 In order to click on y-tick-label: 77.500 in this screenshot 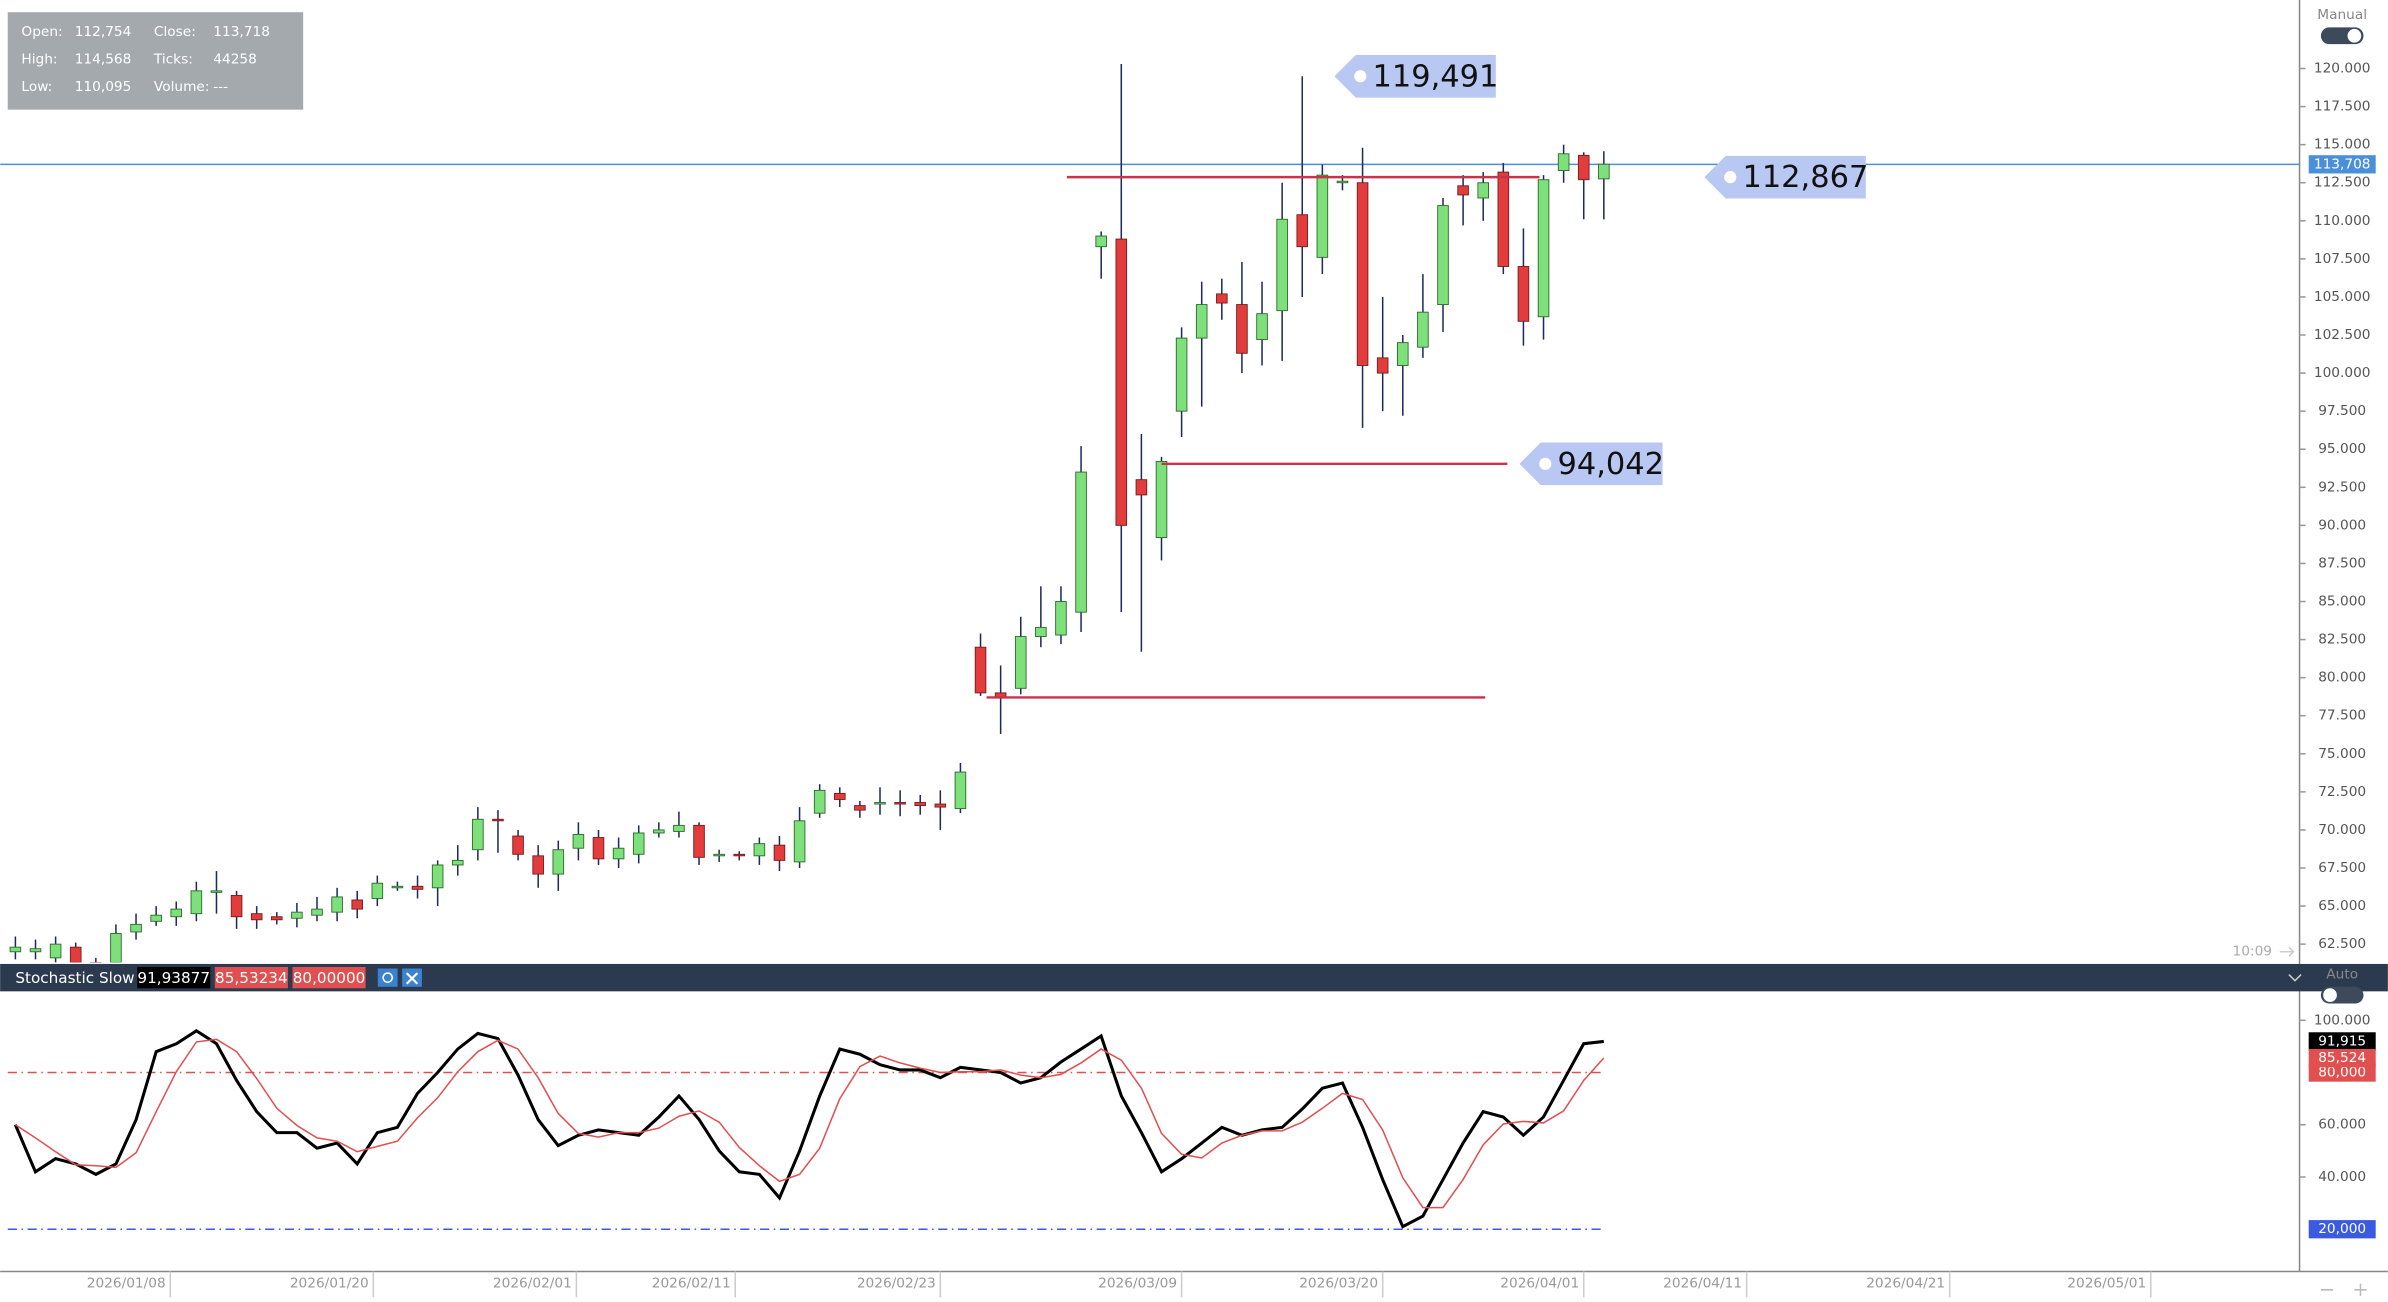, I will do `click(2342, 716)`.